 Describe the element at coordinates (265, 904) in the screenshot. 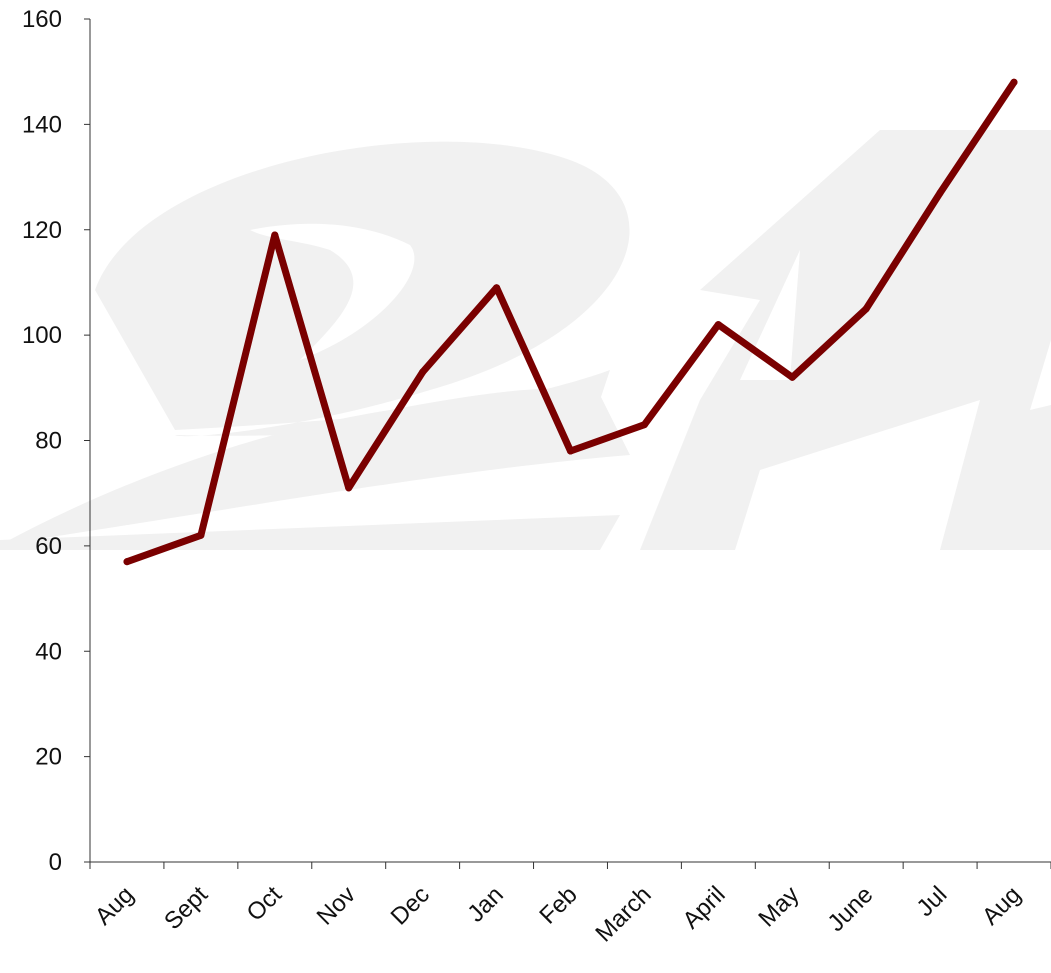

I see `x-tick-label: Oct` at that location.